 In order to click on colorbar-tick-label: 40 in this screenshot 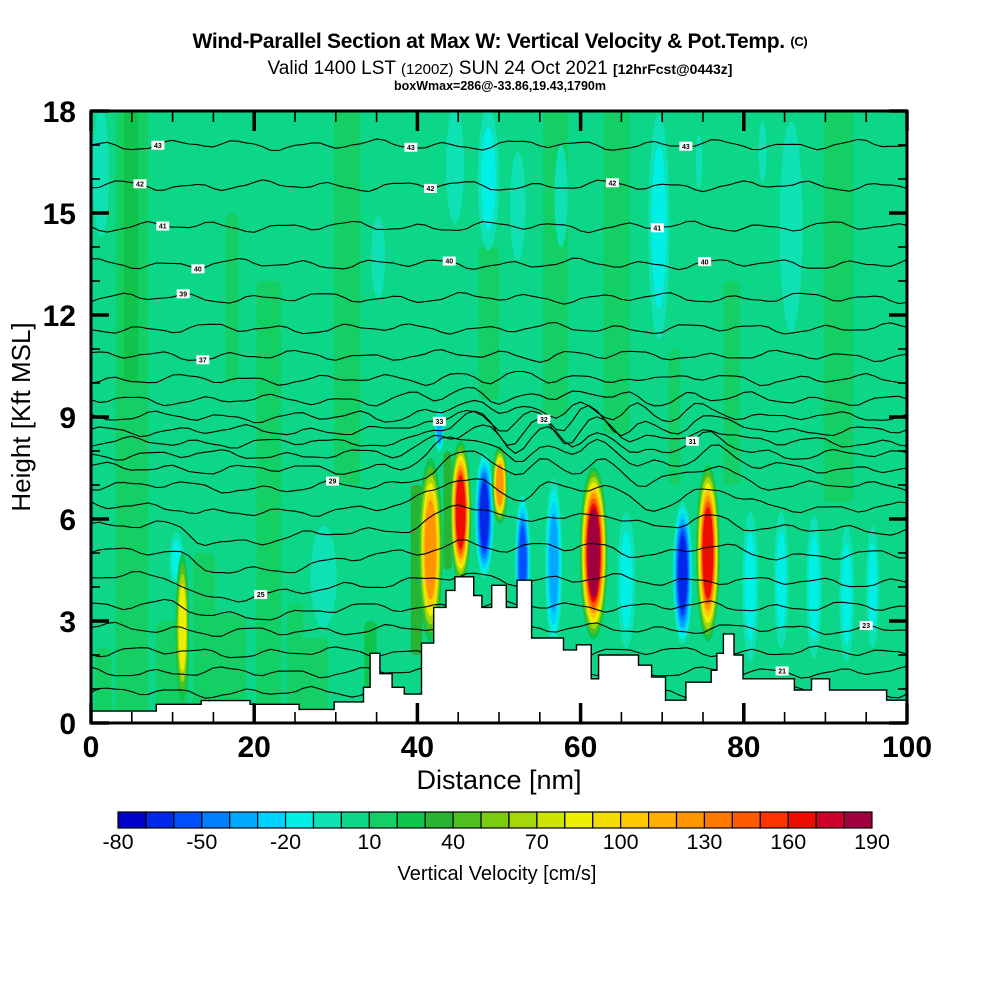, I will do `click(453, 842)`.